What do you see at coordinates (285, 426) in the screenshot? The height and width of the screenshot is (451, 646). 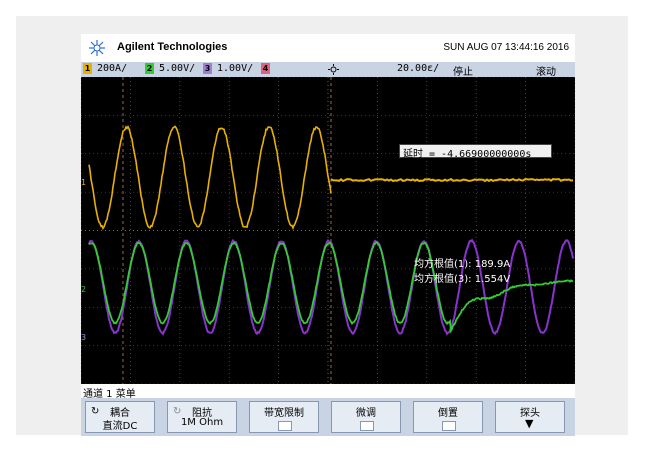 I see `bandwidth-limit-checkbox` at bounding box center [285, 426].